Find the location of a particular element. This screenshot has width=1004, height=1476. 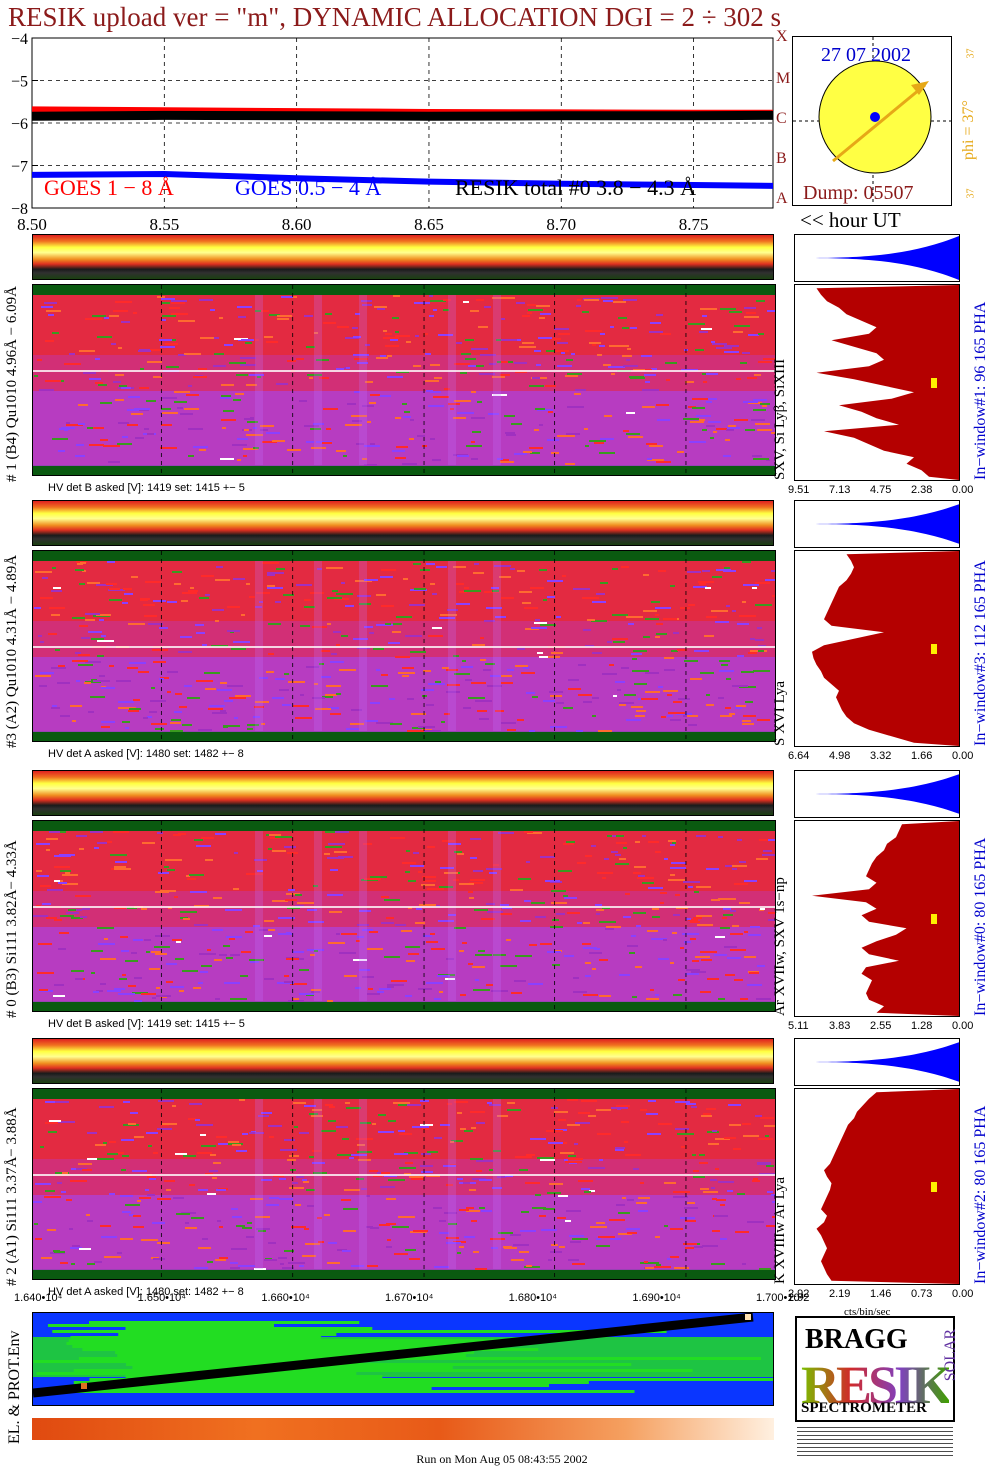

spectral-line-label: K XVIIIw Ar Lya is located at coordinates (780, 1230).